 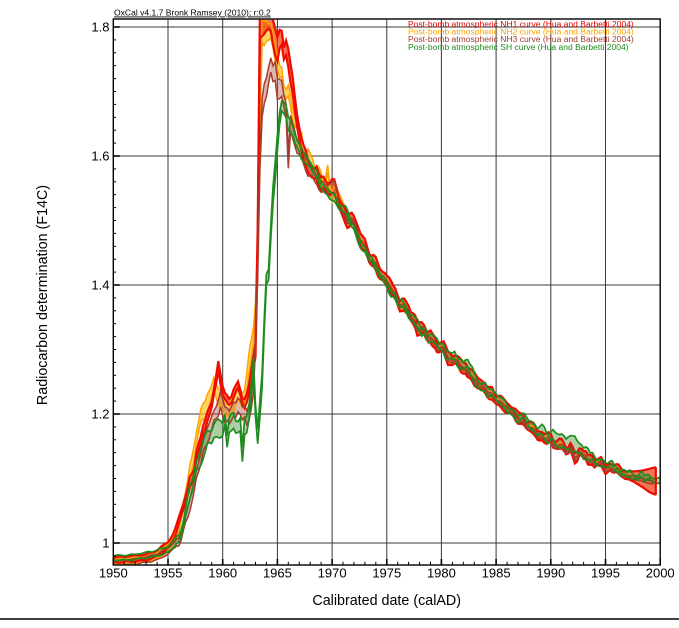 I want to click on svg-text: 1970, so click(x=332, y=573).